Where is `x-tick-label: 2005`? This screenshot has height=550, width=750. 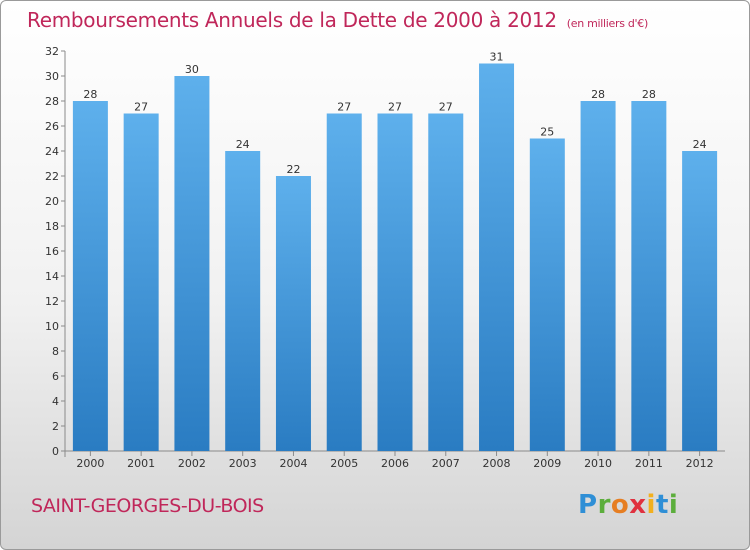 x-tick-label: 2005 is located at coordinates (344, 463).